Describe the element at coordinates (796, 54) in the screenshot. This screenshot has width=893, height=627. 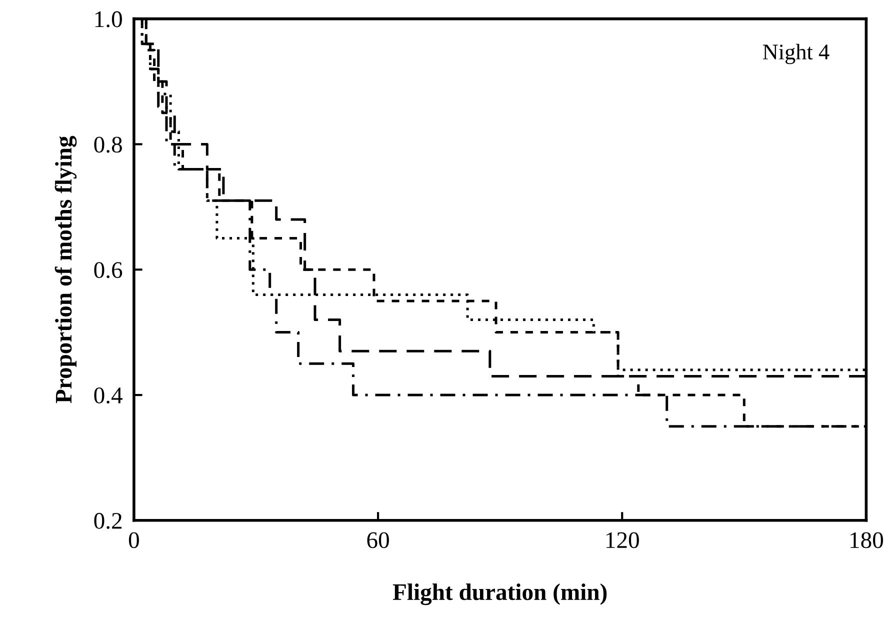
I see `annotation: Night 4` at that location.